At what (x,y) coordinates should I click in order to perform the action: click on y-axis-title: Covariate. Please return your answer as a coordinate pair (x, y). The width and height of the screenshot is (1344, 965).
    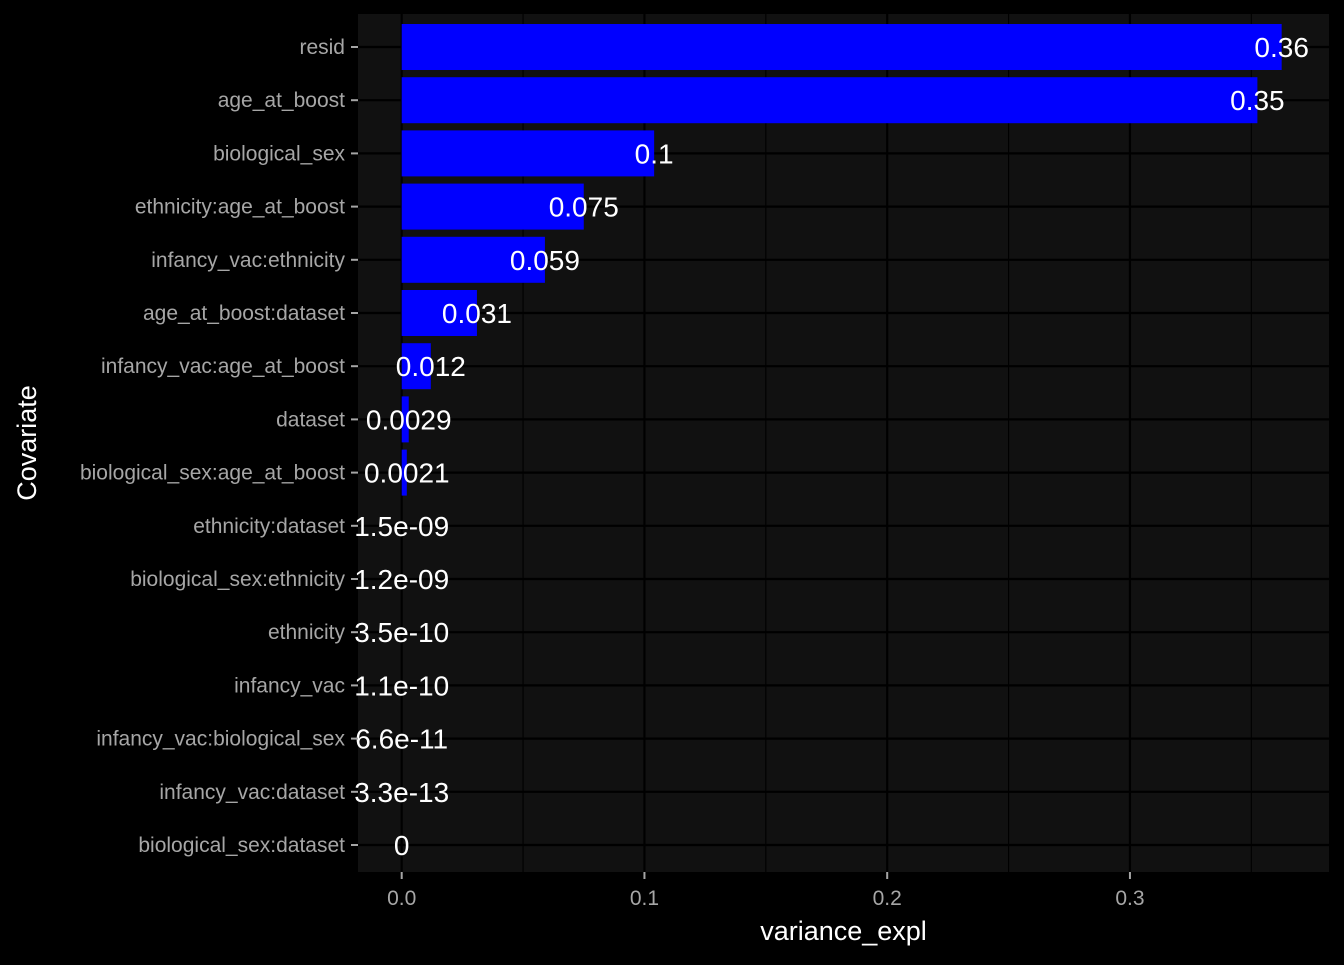
    Looking at the image, I should click on (27, 443).